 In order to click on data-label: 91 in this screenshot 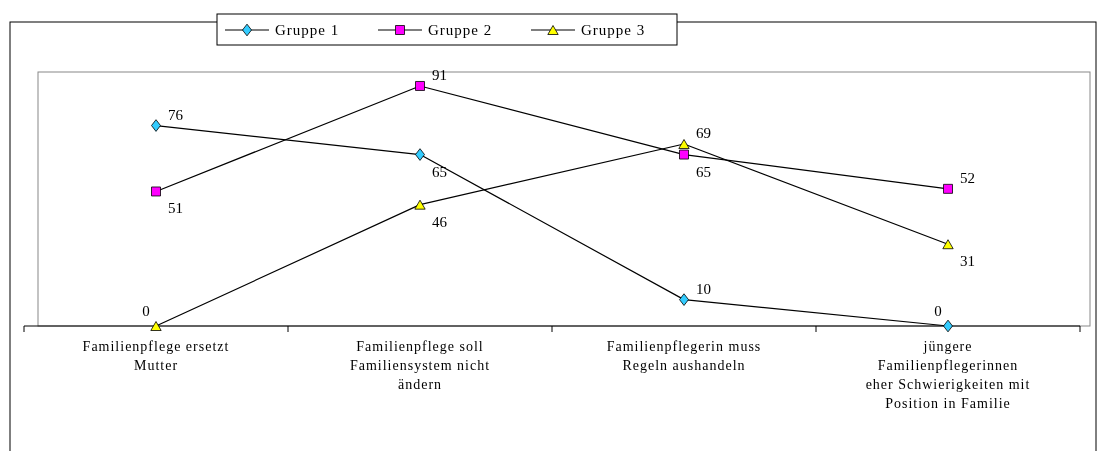, I will do `click(439, 74)`.